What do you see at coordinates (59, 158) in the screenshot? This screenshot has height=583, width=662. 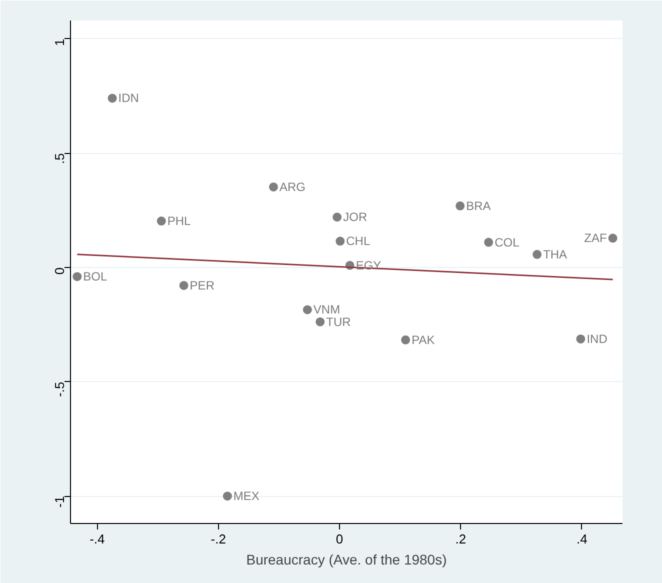 I see `y-tick-label: .5` at bounding box center [59, 158].